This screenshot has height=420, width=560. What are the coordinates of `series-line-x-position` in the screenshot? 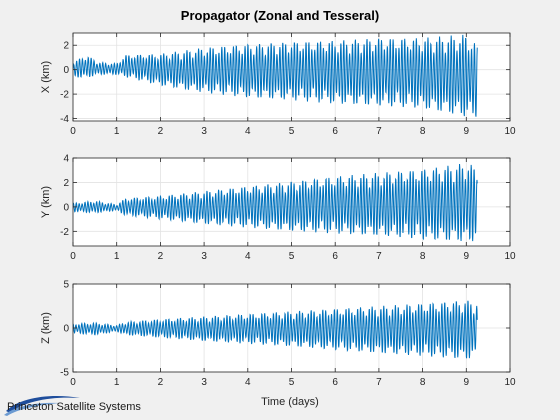 It's located at (275, 75).